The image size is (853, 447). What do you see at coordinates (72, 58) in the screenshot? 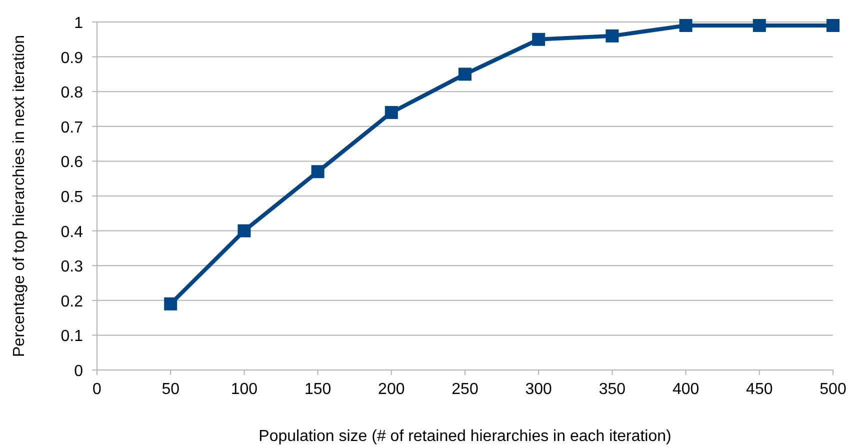
I see `y-tick-label: 0.9` at bounding box center [72, 58].